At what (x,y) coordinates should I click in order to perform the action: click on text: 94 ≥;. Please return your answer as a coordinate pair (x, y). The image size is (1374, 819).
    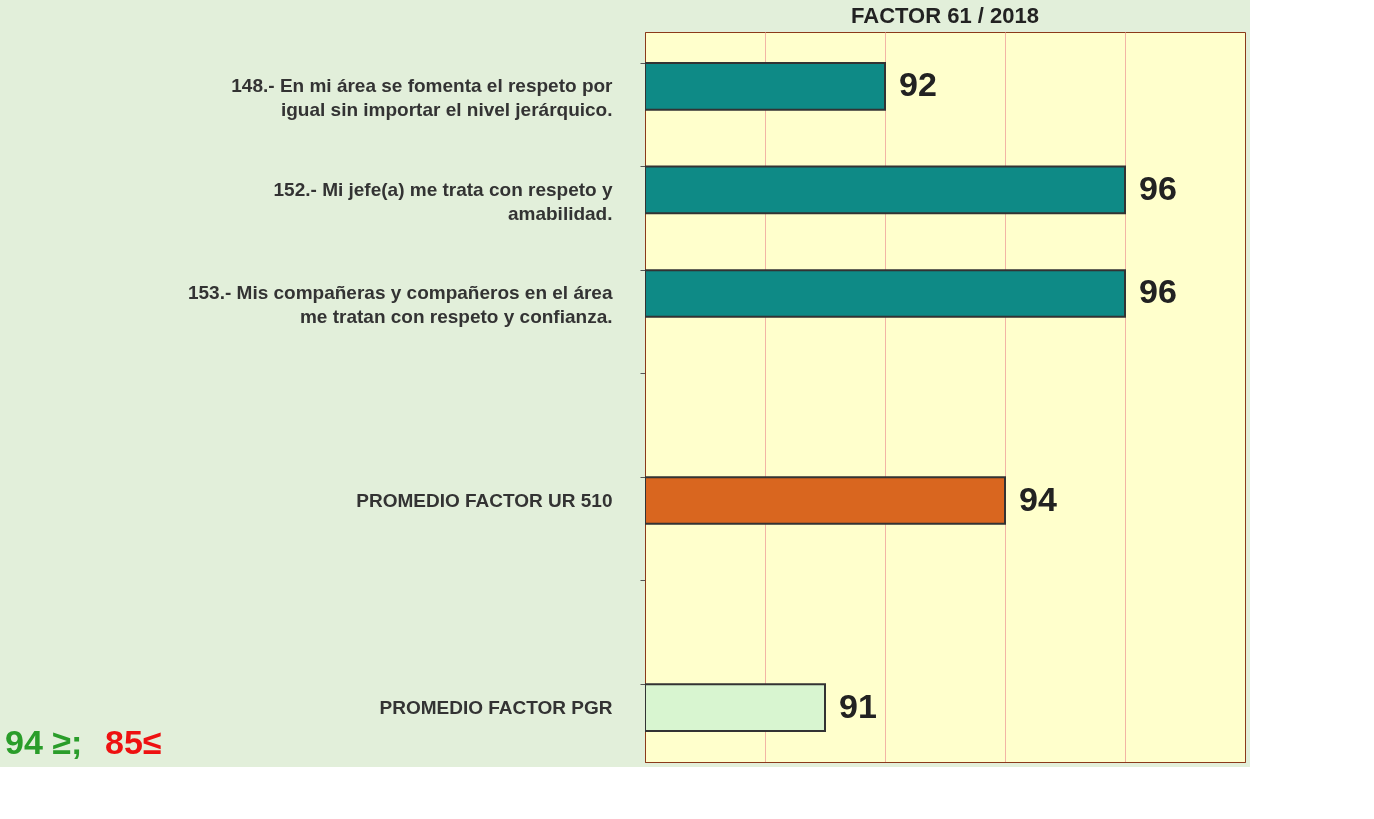
    Looking at the image, I should click on (44, 742).